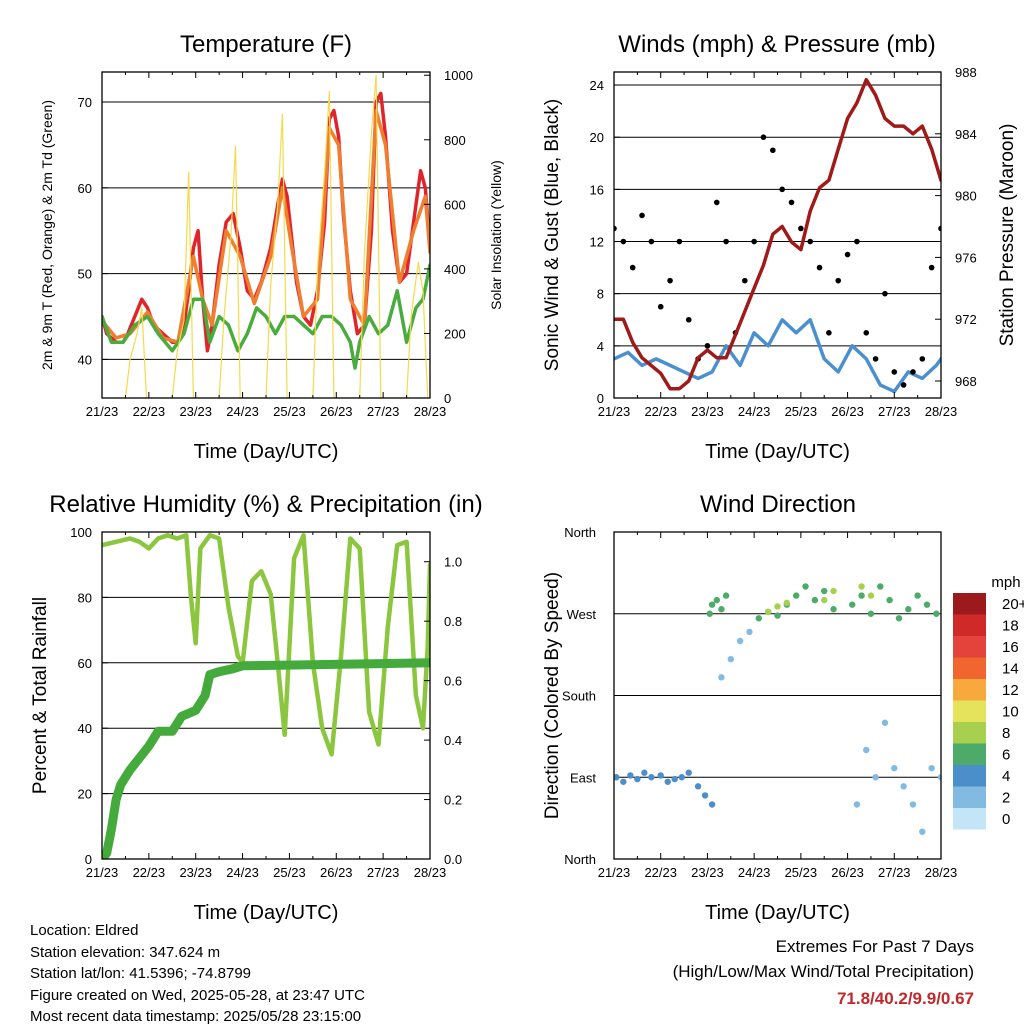 This screenshot has width=1024, height=1028. What do you see at coordinates (600, 294) in the screenshot?
I see `y-tick-label: 8` at bounding box center [600, 294].